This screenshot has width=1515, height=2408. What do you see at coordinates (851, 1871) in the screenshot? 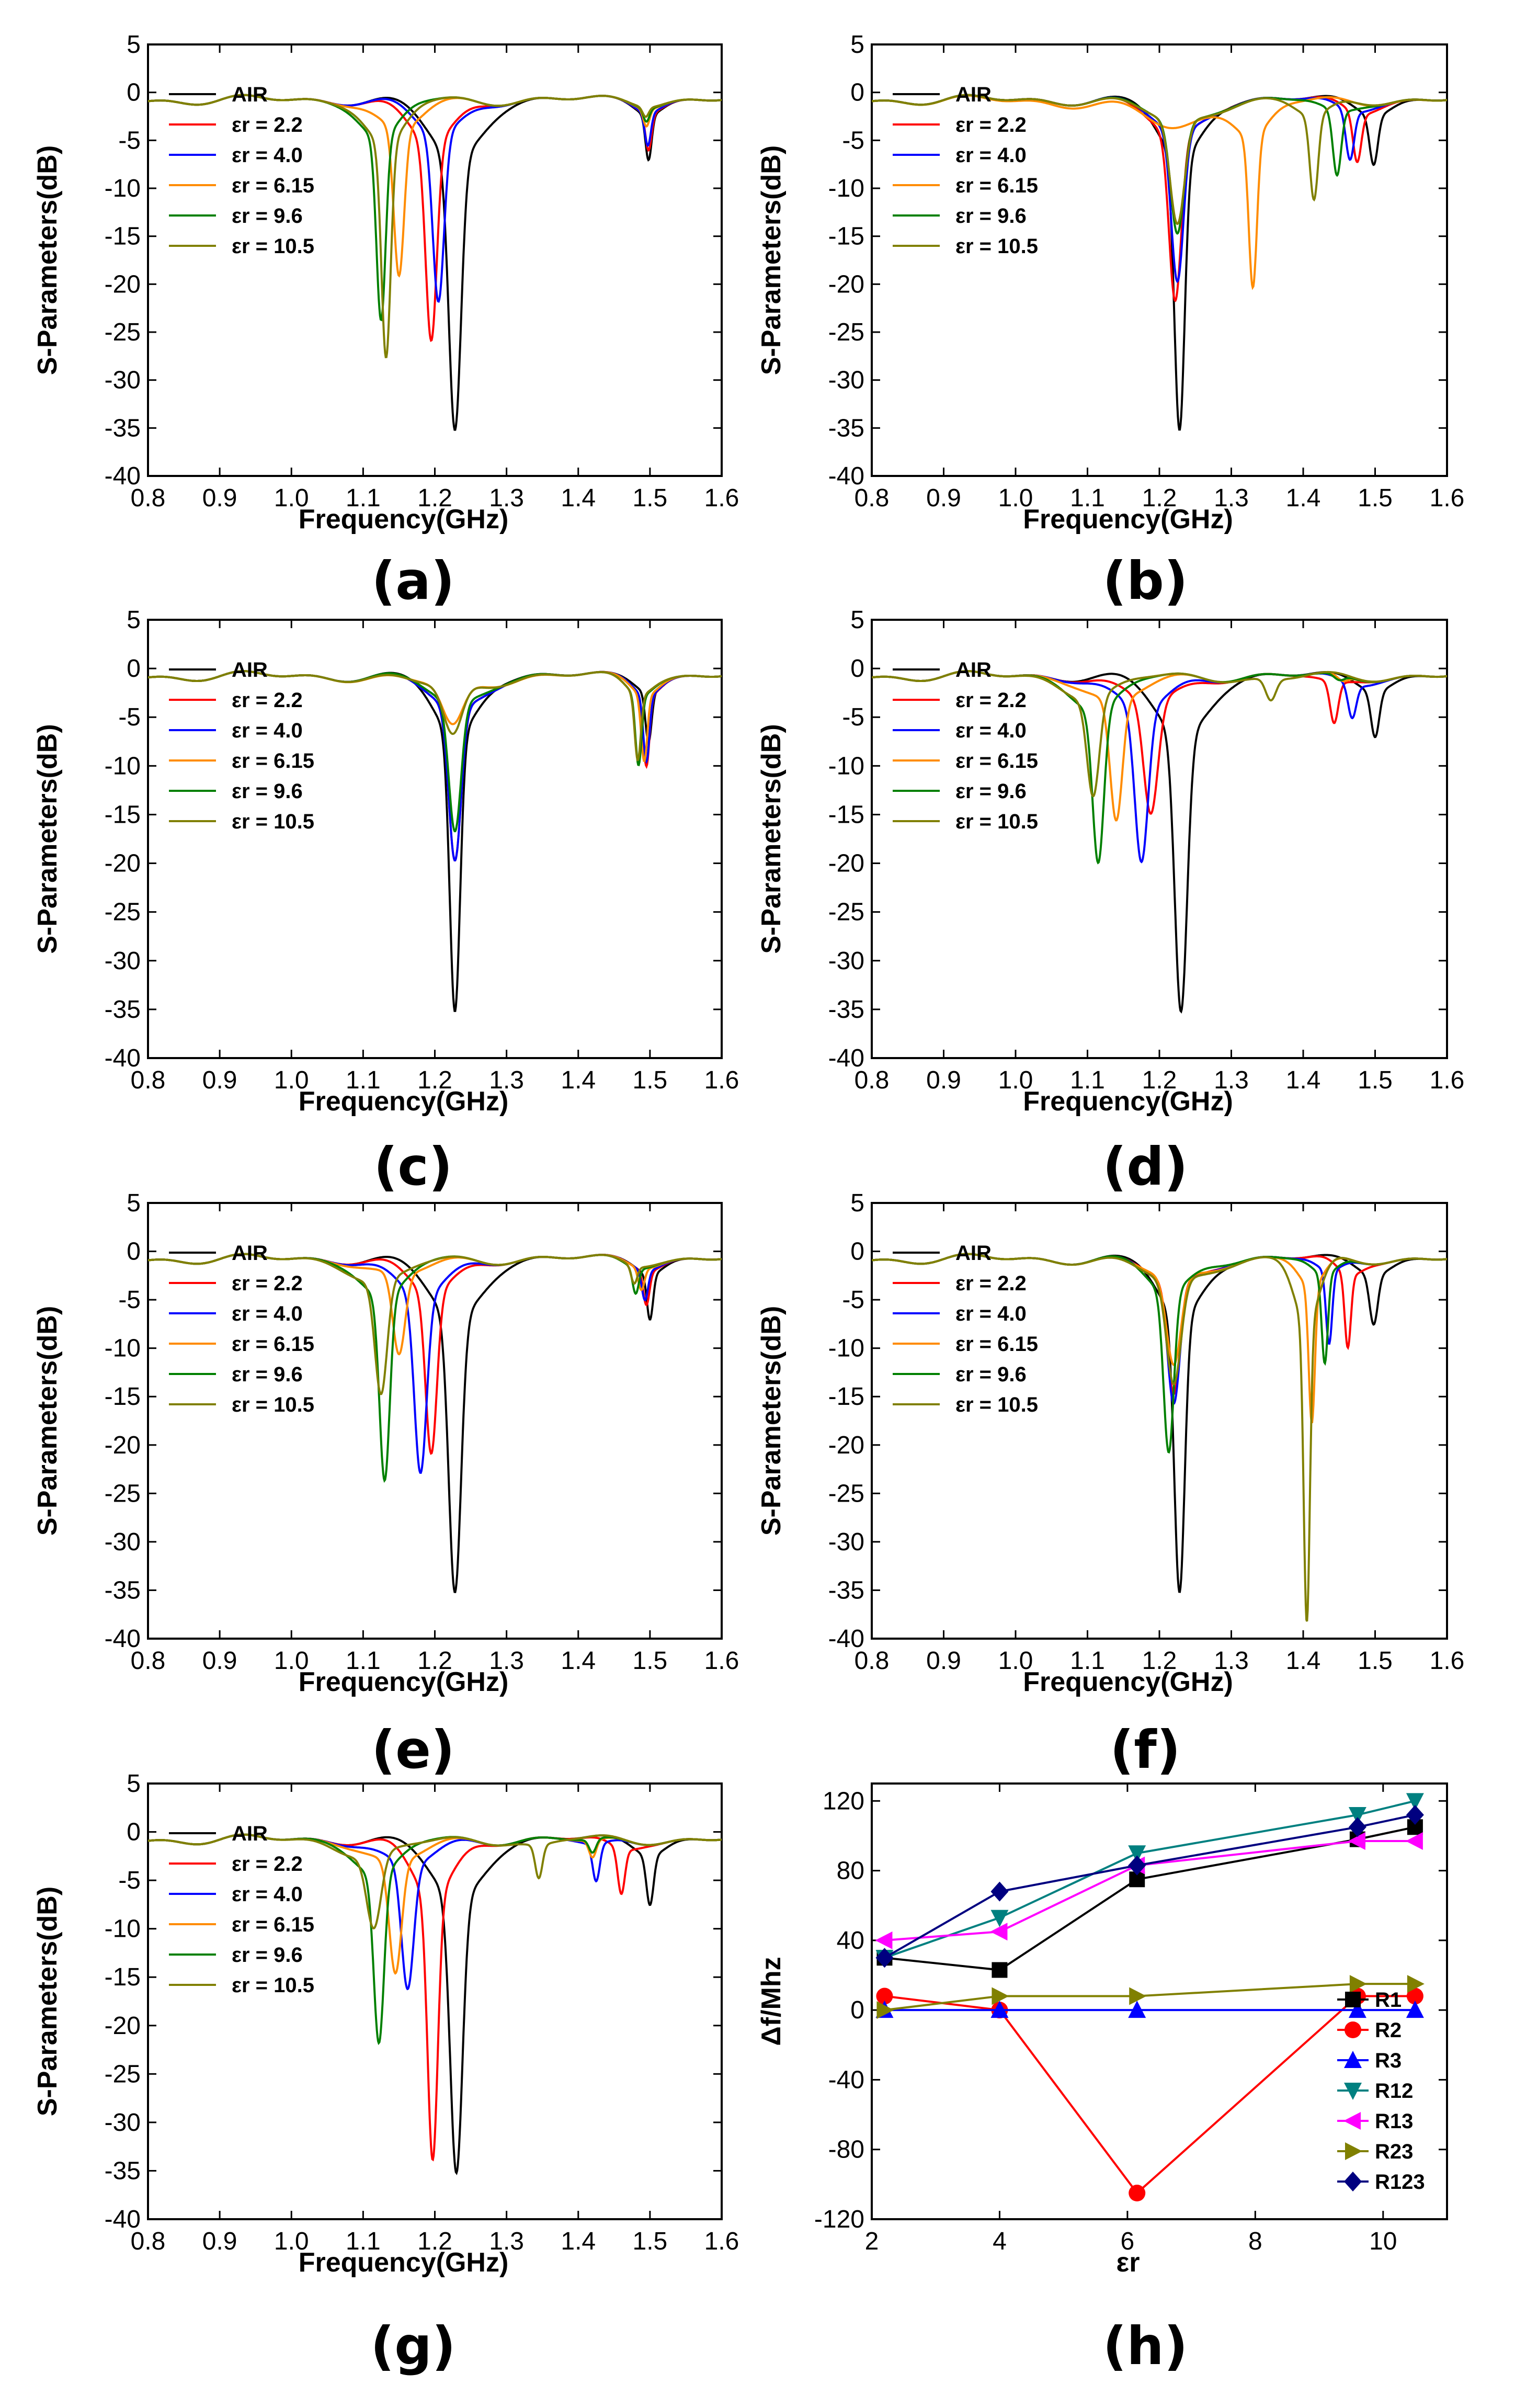
I see `y-tick-label: 80` at bounding box center [851, 1871].